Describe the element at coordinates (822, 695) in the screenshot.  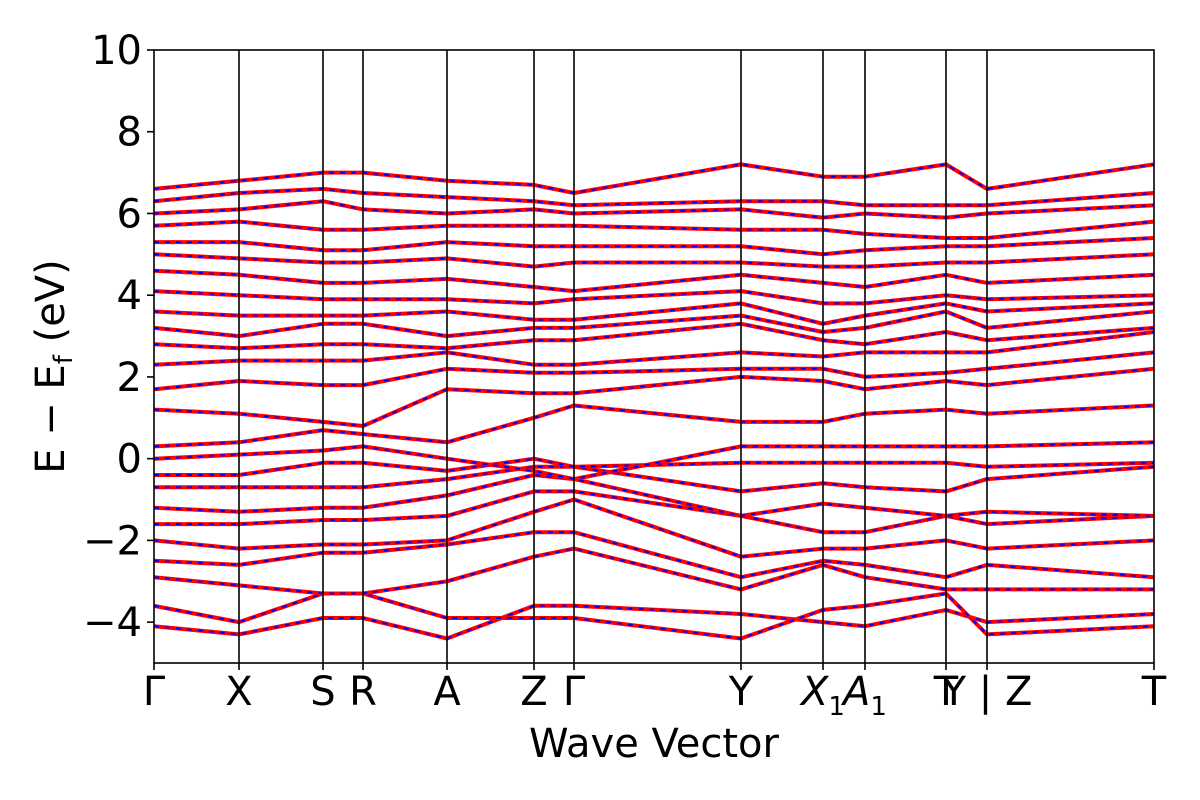
I see `x-kpoint-label: X1` at that location.